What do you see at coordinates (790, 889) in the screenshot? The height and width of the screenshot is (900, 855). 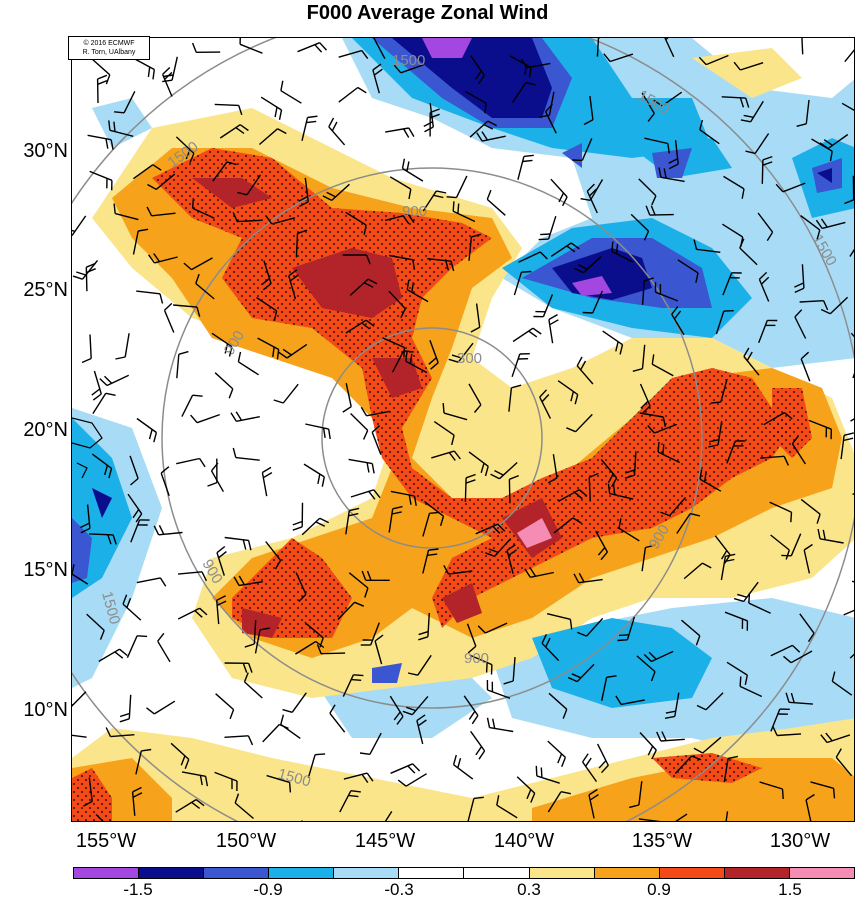 I see `colorbar-label: 1.5` at bounding box center [790, 889].